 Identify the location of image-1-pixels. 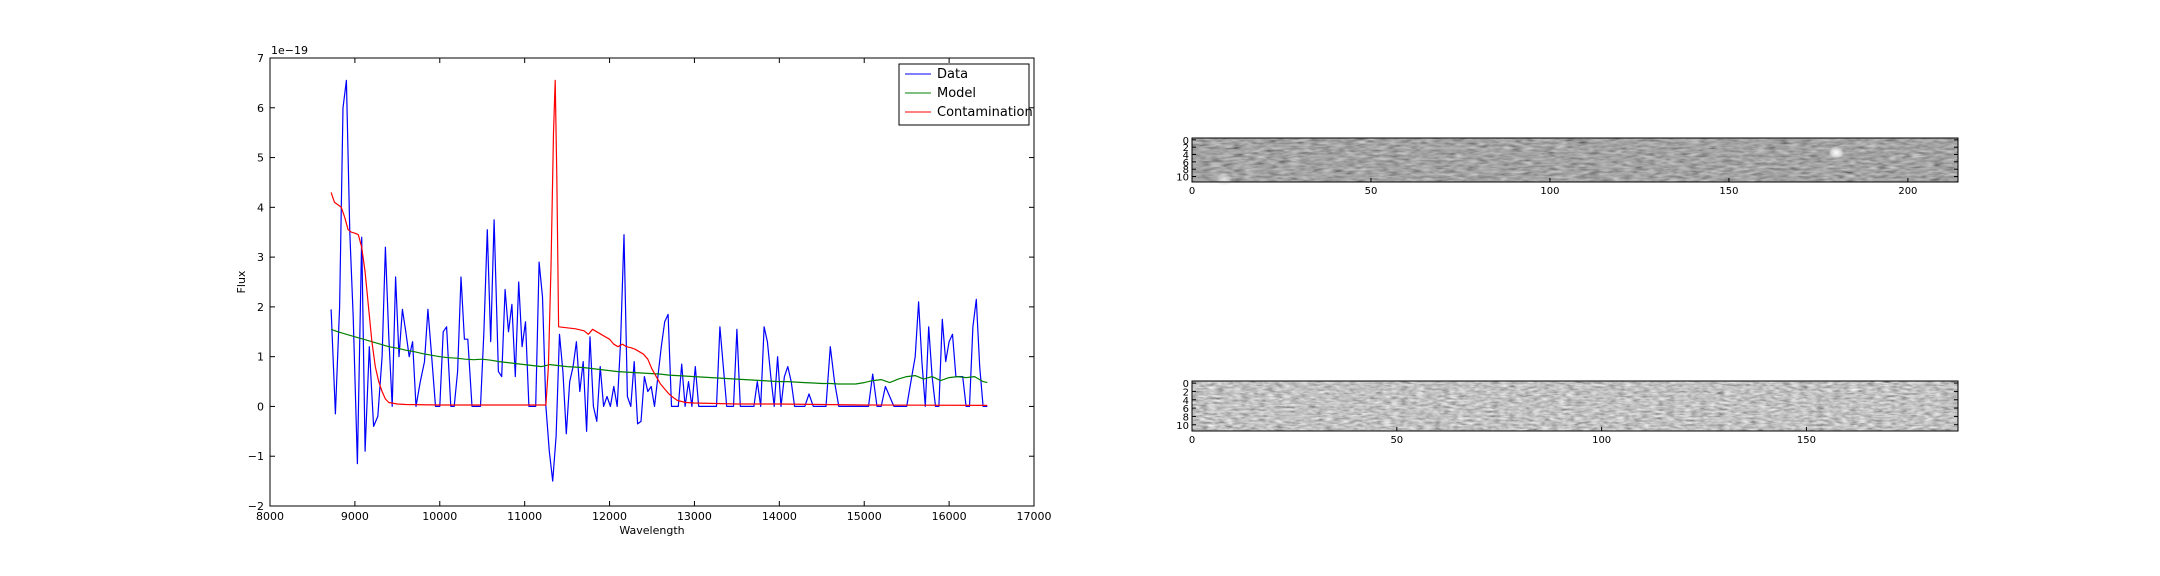
(1575, 160).